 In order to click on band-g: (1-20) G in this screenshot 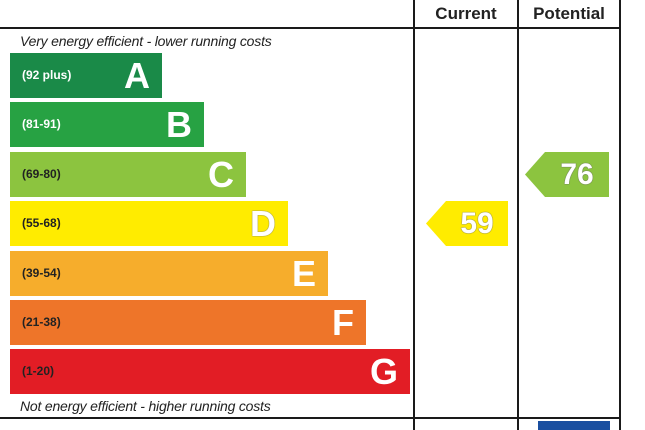, I will do `click(210, 371)`.